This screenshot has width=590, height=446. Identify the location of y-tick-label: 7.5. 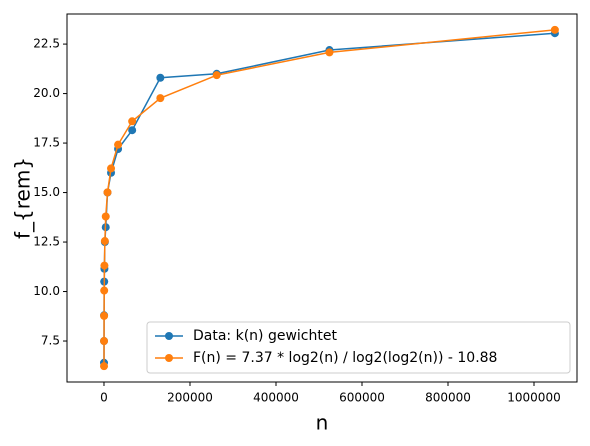
(50, 341).